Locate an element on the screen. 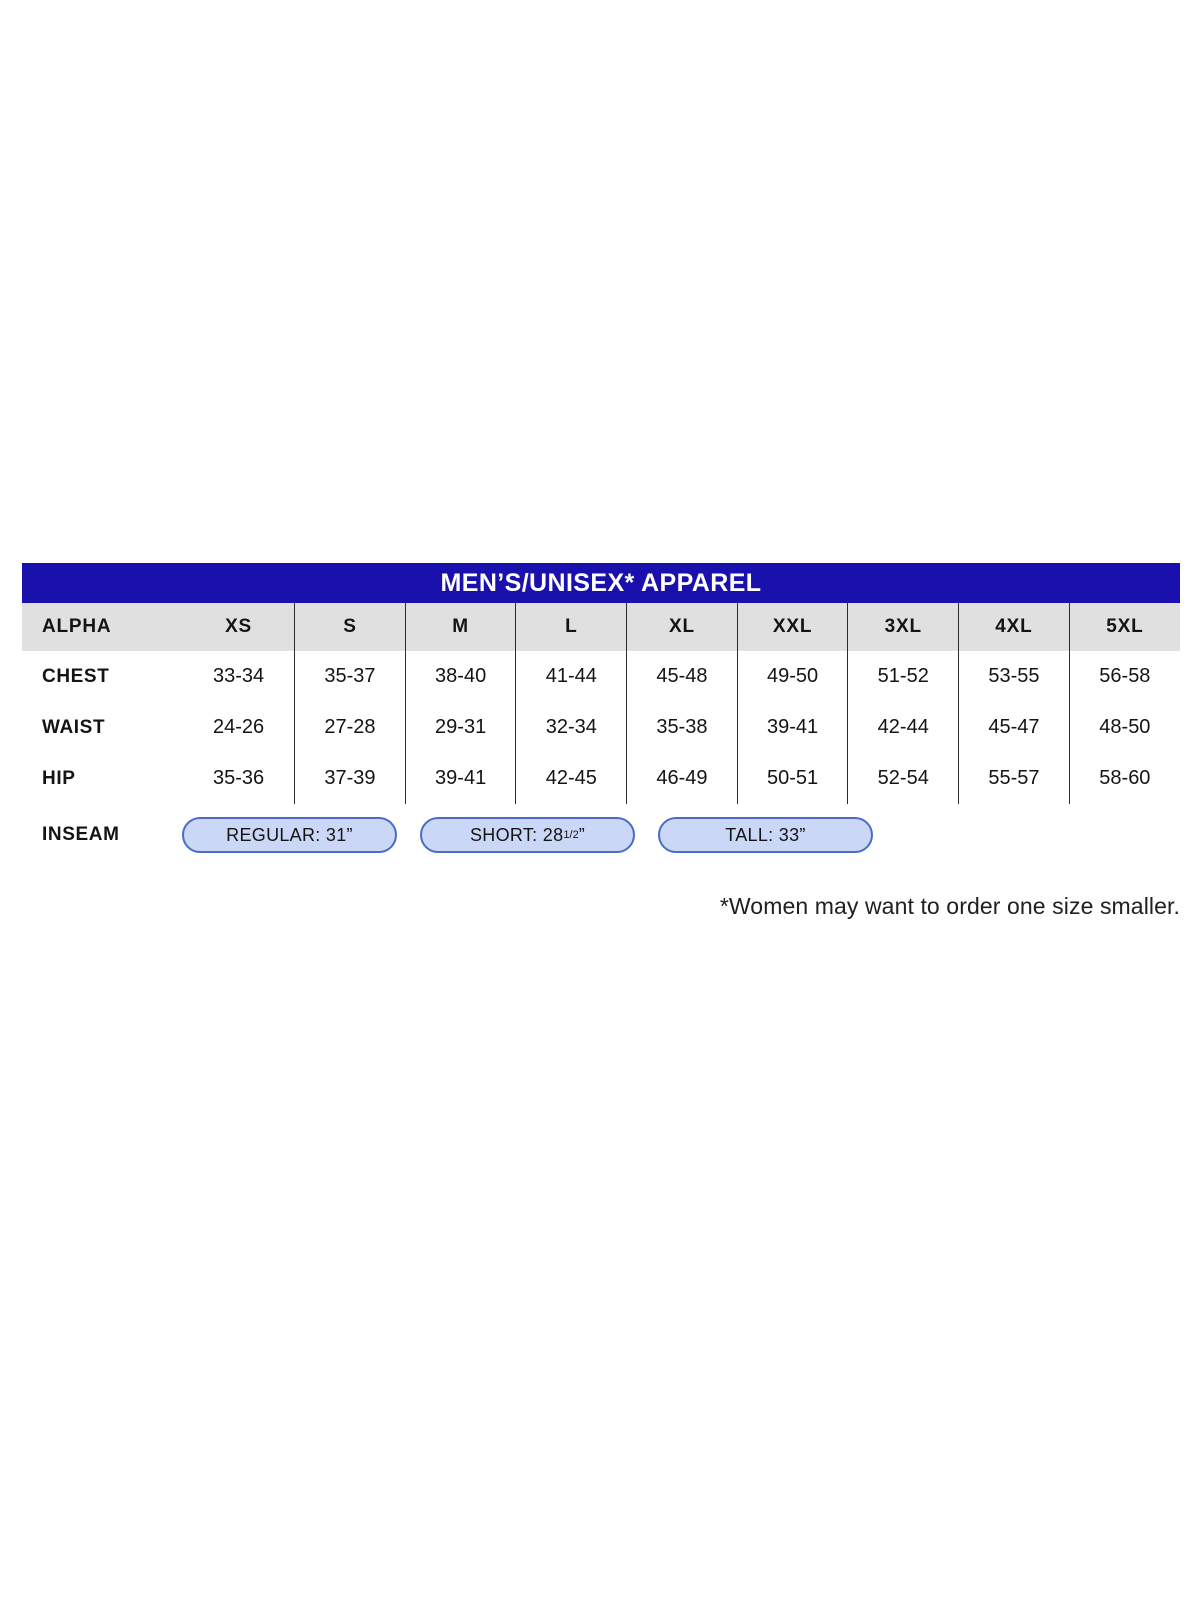 The height and width of the screenshot is (1600, 1200). cell-chest-m: 38-40 is located at coordinates (460, 676).